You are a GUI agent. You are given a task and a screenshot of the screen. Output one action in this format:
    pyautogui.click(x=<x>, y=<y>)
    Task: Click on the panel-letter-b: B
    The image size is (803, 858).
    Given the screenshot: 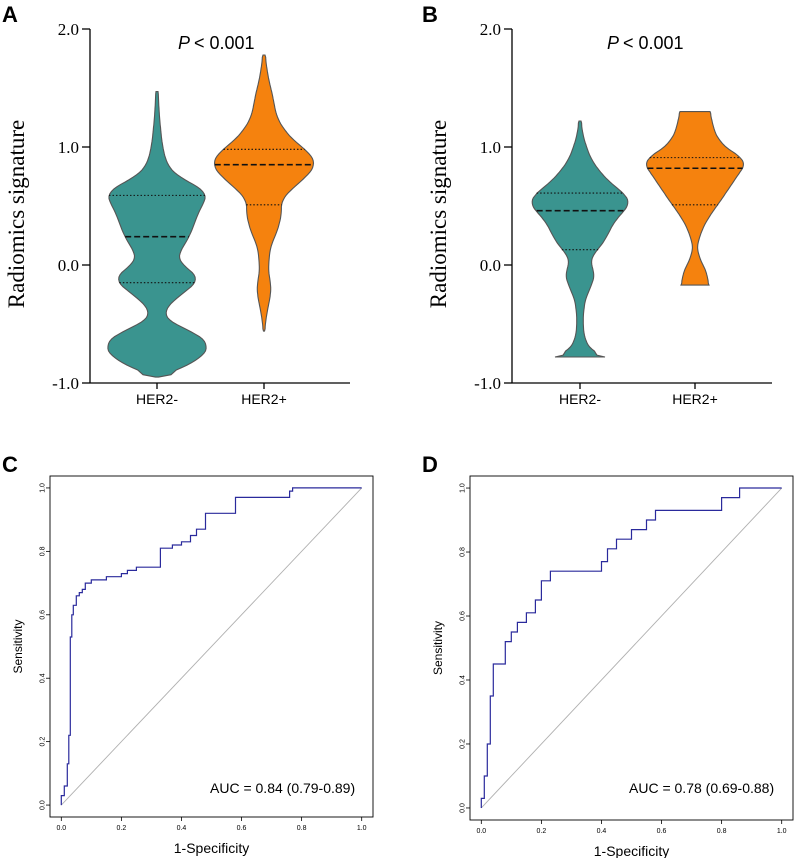 What is the action you would take?
    pyautogui.click(x=430, y=14)
    